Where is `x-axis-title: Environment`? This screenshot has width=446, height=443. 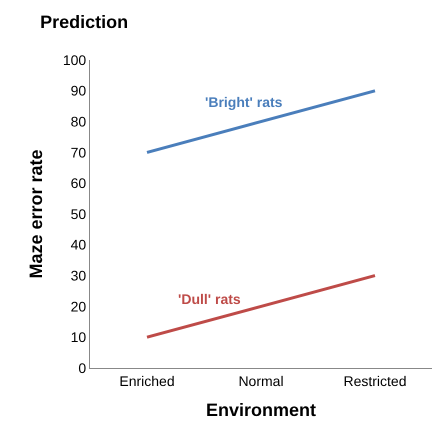 x-axis-title: Environment is located at coordinates (261, 410).